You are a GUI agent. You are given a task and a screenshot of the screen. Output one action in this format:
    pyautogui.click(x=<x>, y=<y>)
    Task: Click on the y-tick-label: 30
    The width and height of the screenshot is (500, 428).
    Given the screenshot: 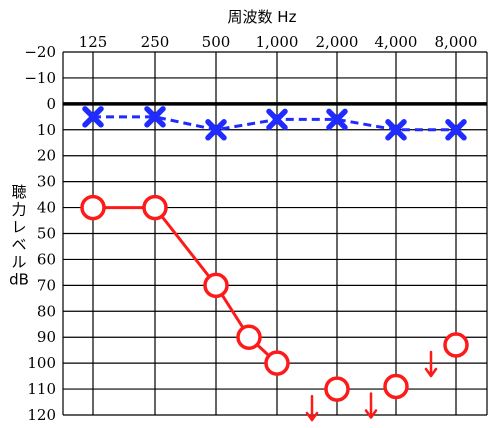 What is the action you would take?
    pyautogui.click(x=46, y=182)
    